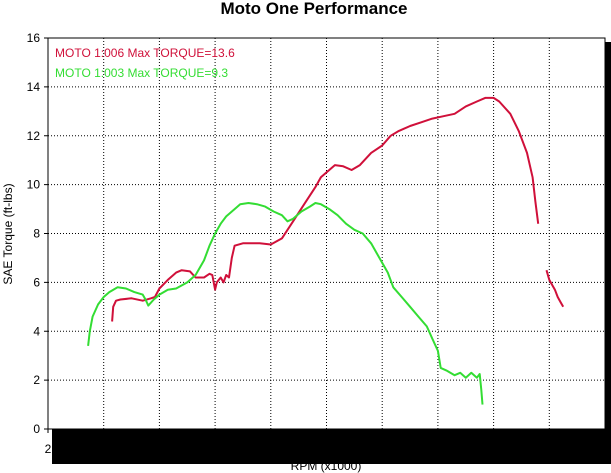  What do you see at coordinates (270, 449) in the screenshot?
I see `x-tick-label: 6` at bounding box center [270, 449].